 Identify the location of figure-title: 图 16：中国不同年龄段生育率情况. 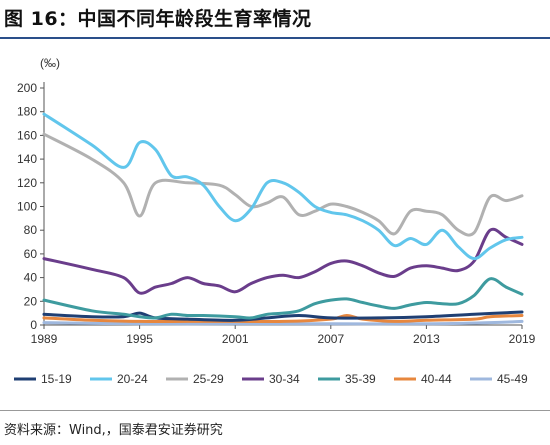
(158, 19).